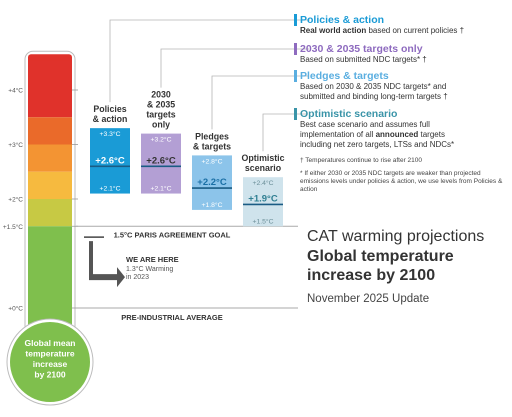 The height and width of the screenshot is (417, 512). Describe the element at coordinates (172, 317) in the screenshot. I see `preindustrial-label: PRE-INDUSTRIAL AVERAGE` at that location.